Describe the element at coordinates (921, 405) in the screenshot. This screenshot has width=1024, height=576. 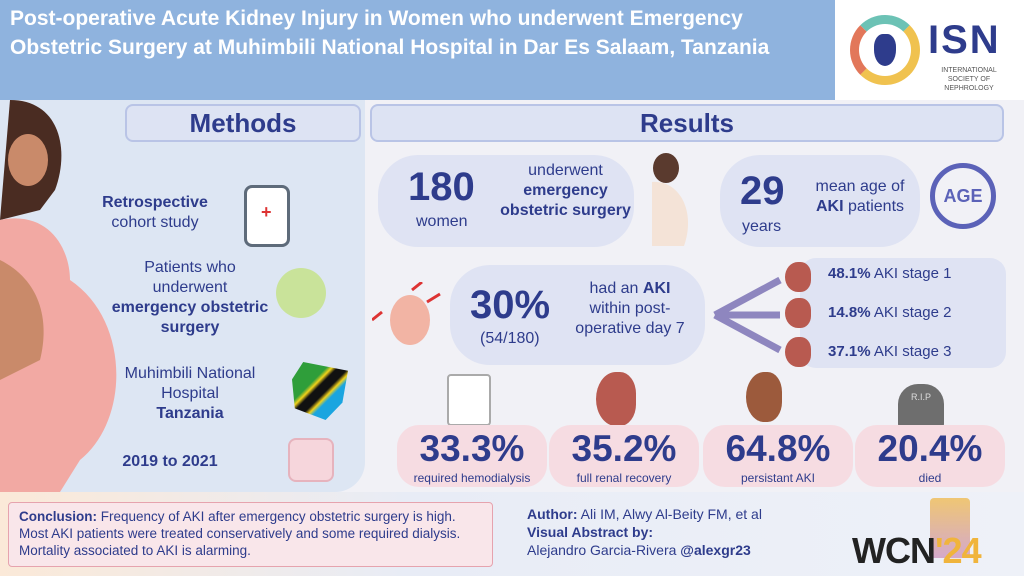
I see `tombstone-icon: R.I.P` at that location.